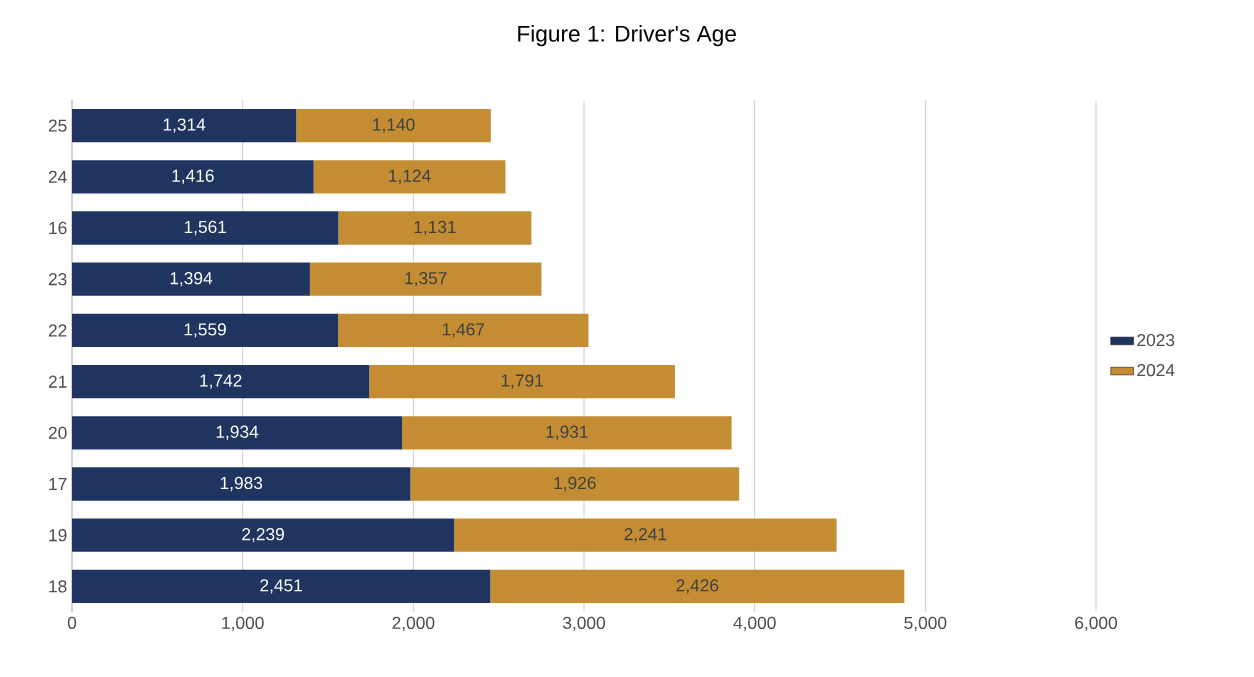  I want to click on x-tick-label: 0, so click(72, 622).